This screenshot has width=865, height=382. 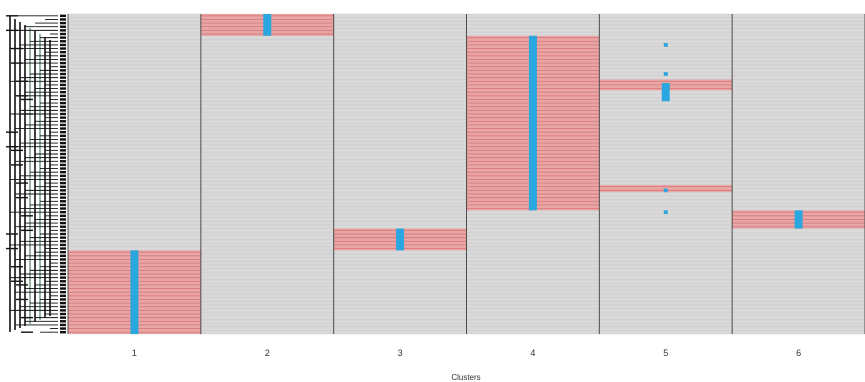 I want to click on cluster-2-markers, so click(x=267, y=25).